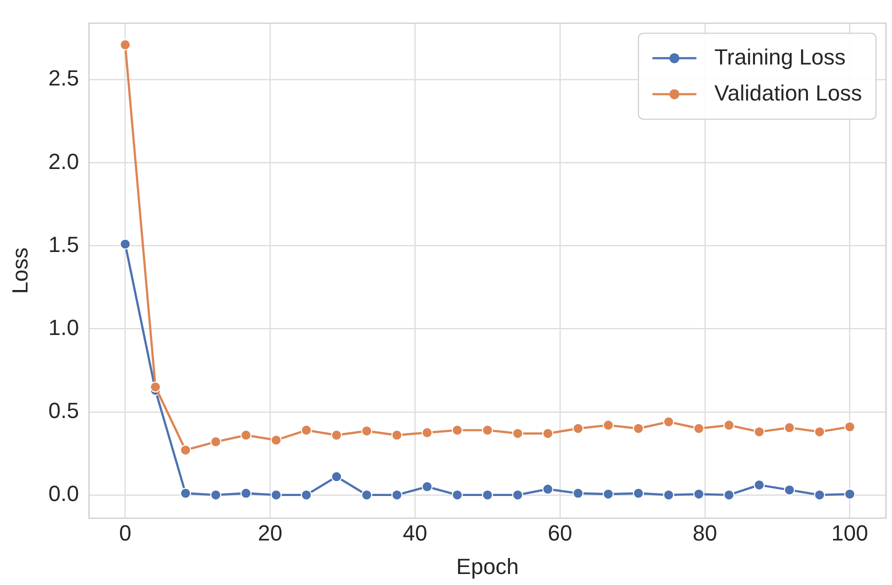 This screenshot has width=892, height=585. I want to click on x-axis-title: Epoch, so click(487, 566).